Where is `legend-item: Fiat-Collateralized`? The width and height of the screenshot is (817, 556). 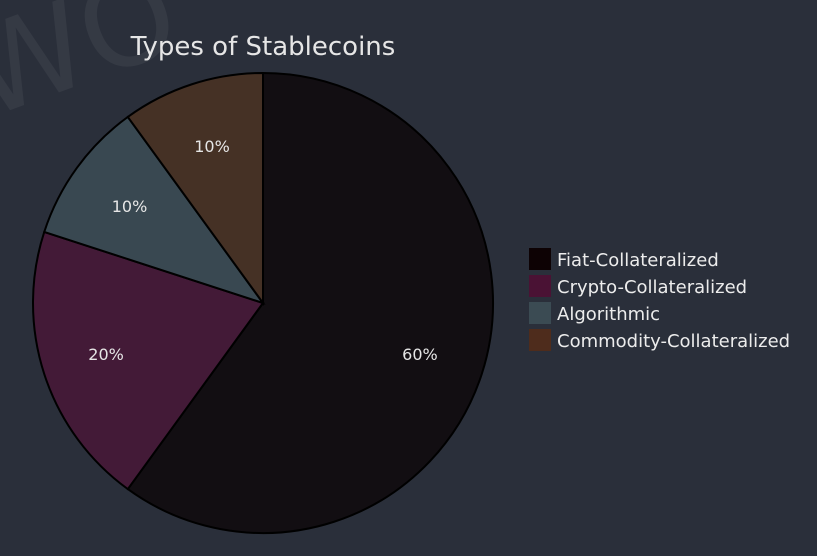
legend-item: Fiat-Collateralized is located at coordinates (624, 259).